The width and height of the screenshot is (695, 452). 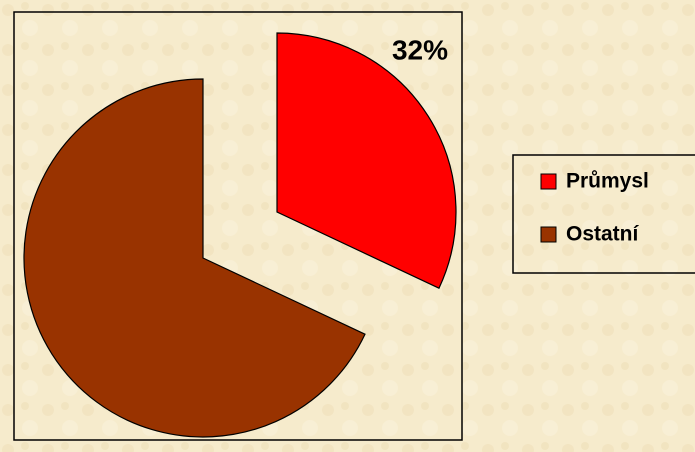 I want to click on legend-box, so click(x=603, y=214).